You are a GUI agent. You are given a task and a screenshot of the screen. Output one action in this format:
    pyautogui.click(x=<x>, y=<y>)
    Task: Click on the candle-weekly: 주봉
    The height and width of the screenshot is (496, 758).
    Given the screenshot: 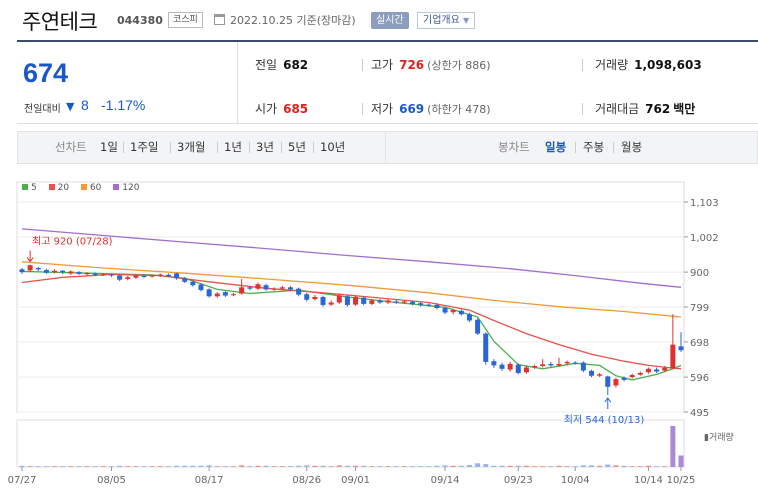 What is the action you would take?
    pyautogui.click(x=594, y=147)
    